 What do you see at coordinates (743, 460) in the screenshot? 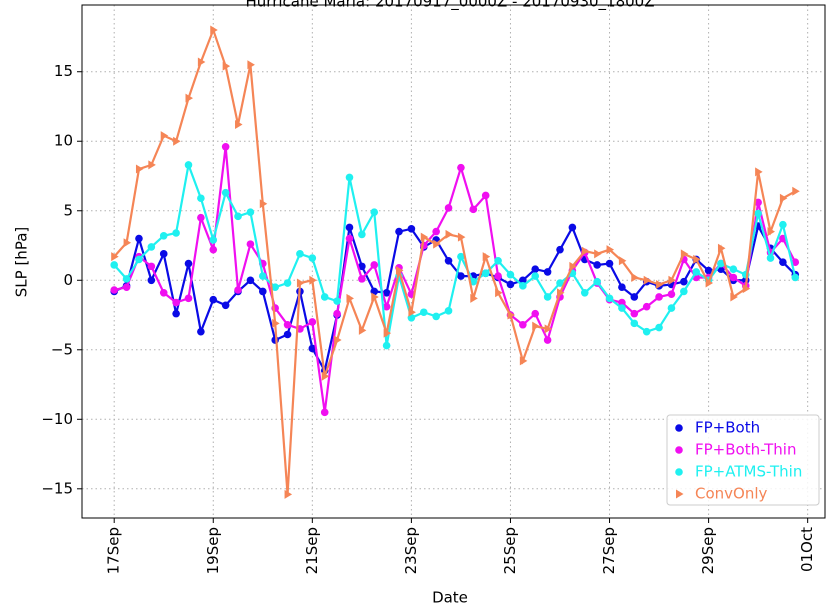
I see `legend-box` at bounding box center [743, 460].